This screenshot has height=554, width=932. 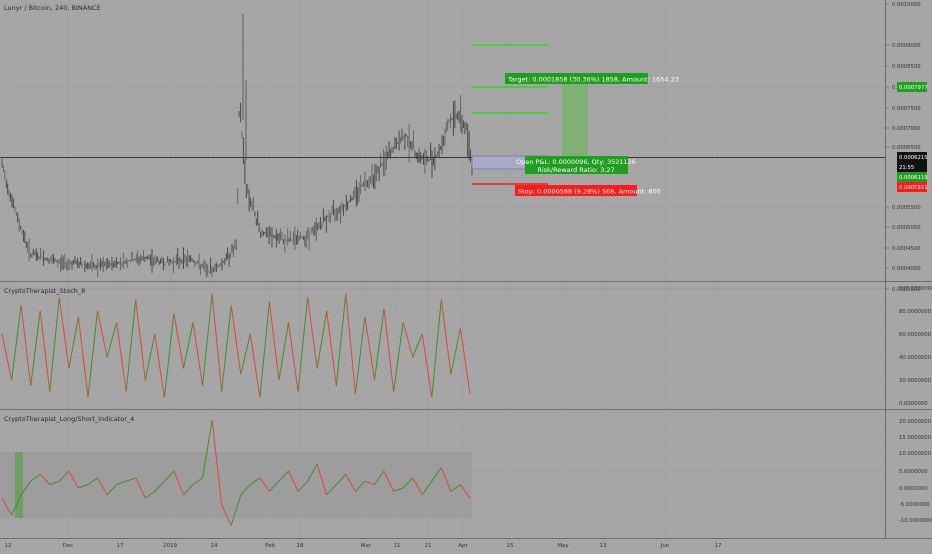 I want to click on time-tick-label: 13, so click(x=603, y=546).